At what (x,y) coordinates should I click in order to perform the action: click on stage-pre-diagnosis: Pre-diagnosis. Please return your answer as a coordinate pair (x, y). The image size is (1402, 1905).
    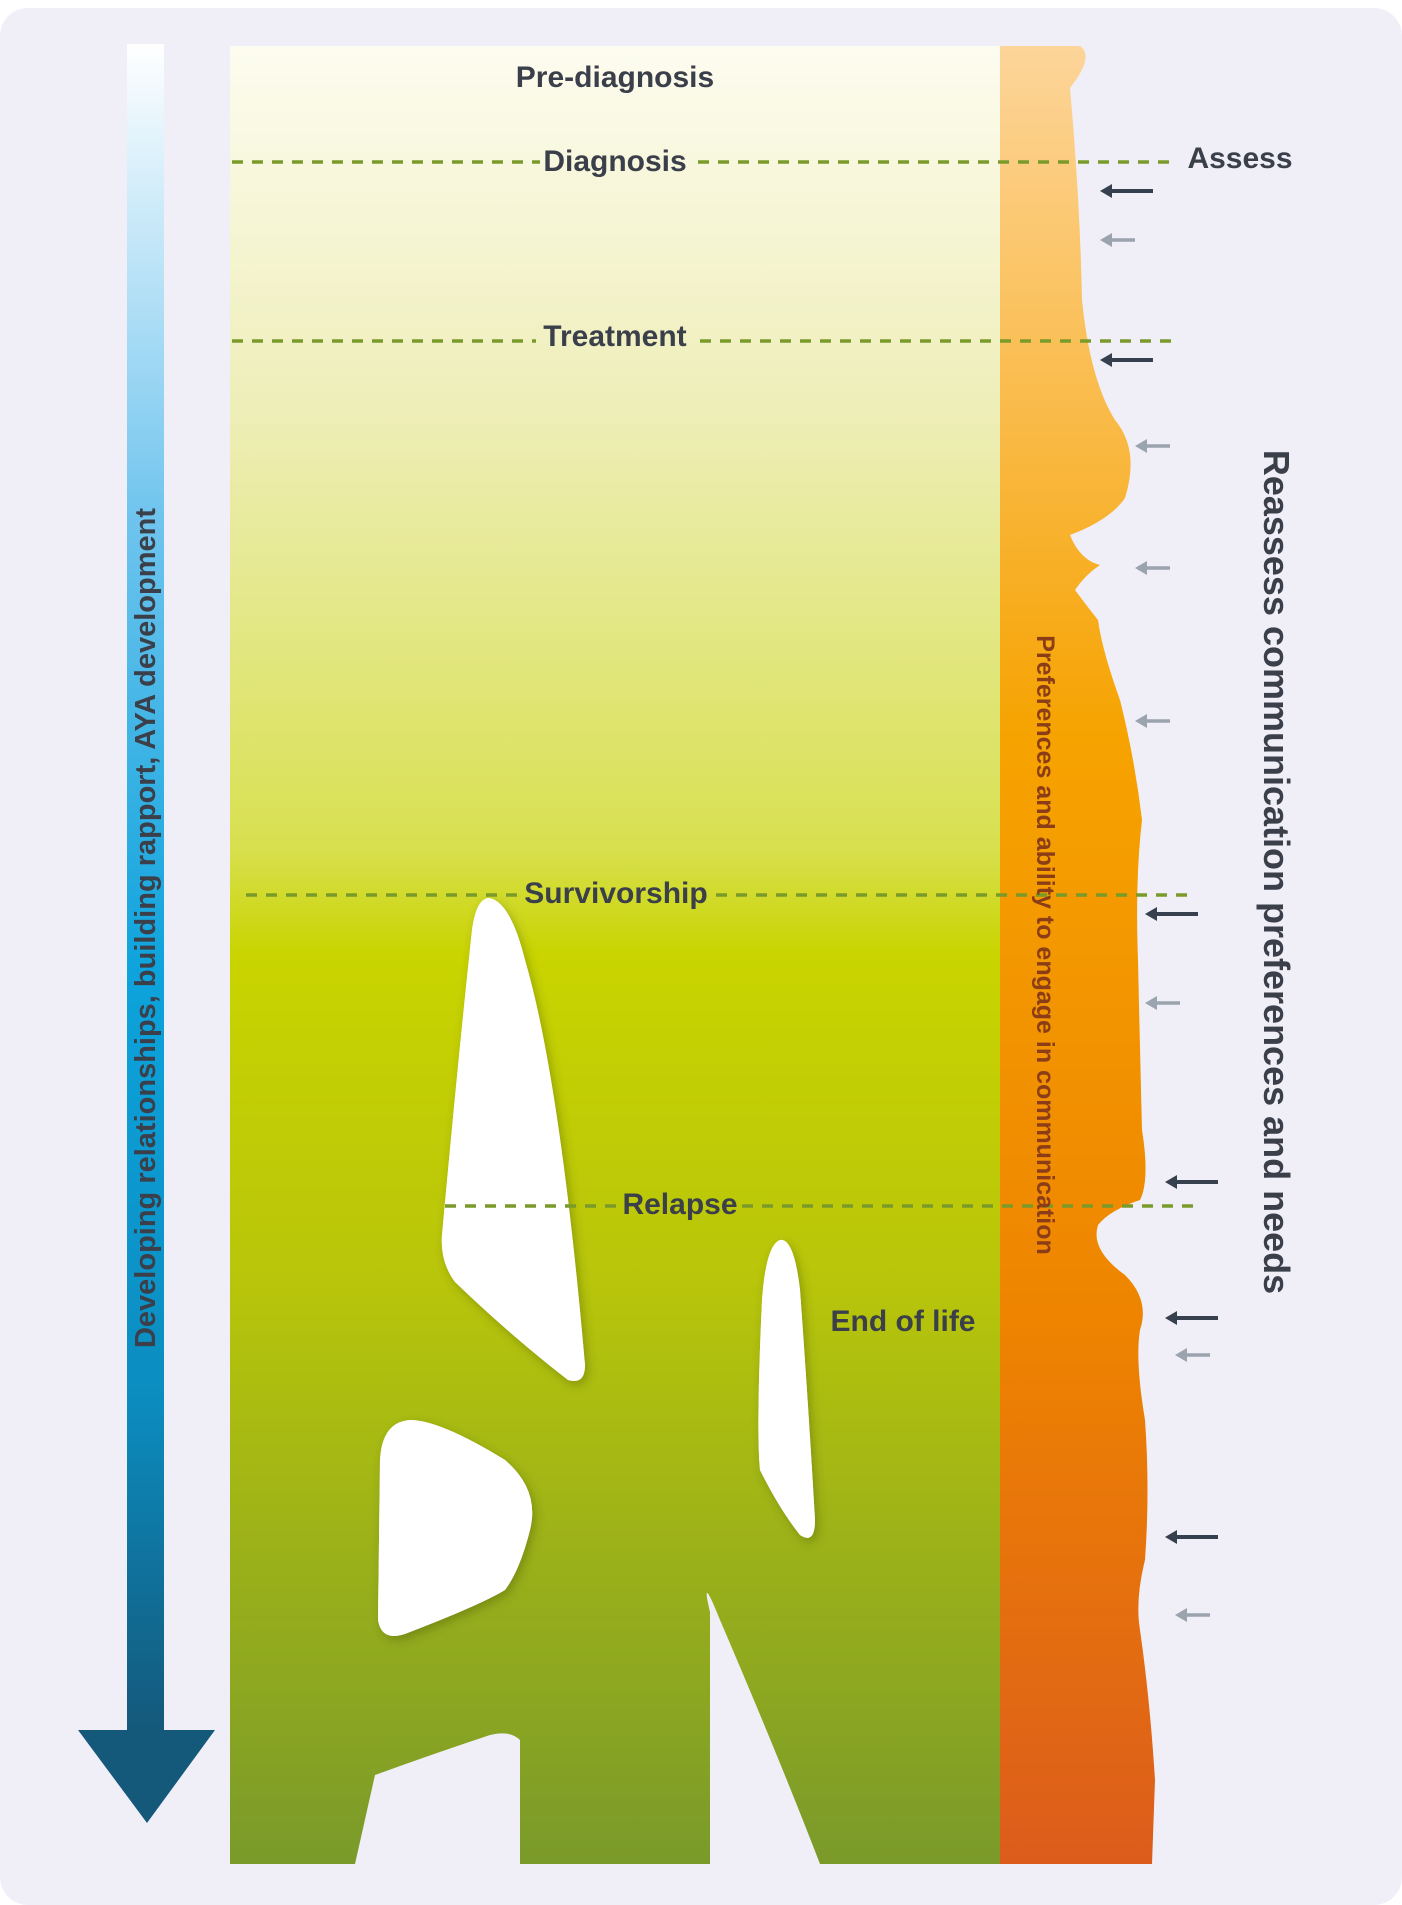
    Looking at the image, I should click on (615, 77).